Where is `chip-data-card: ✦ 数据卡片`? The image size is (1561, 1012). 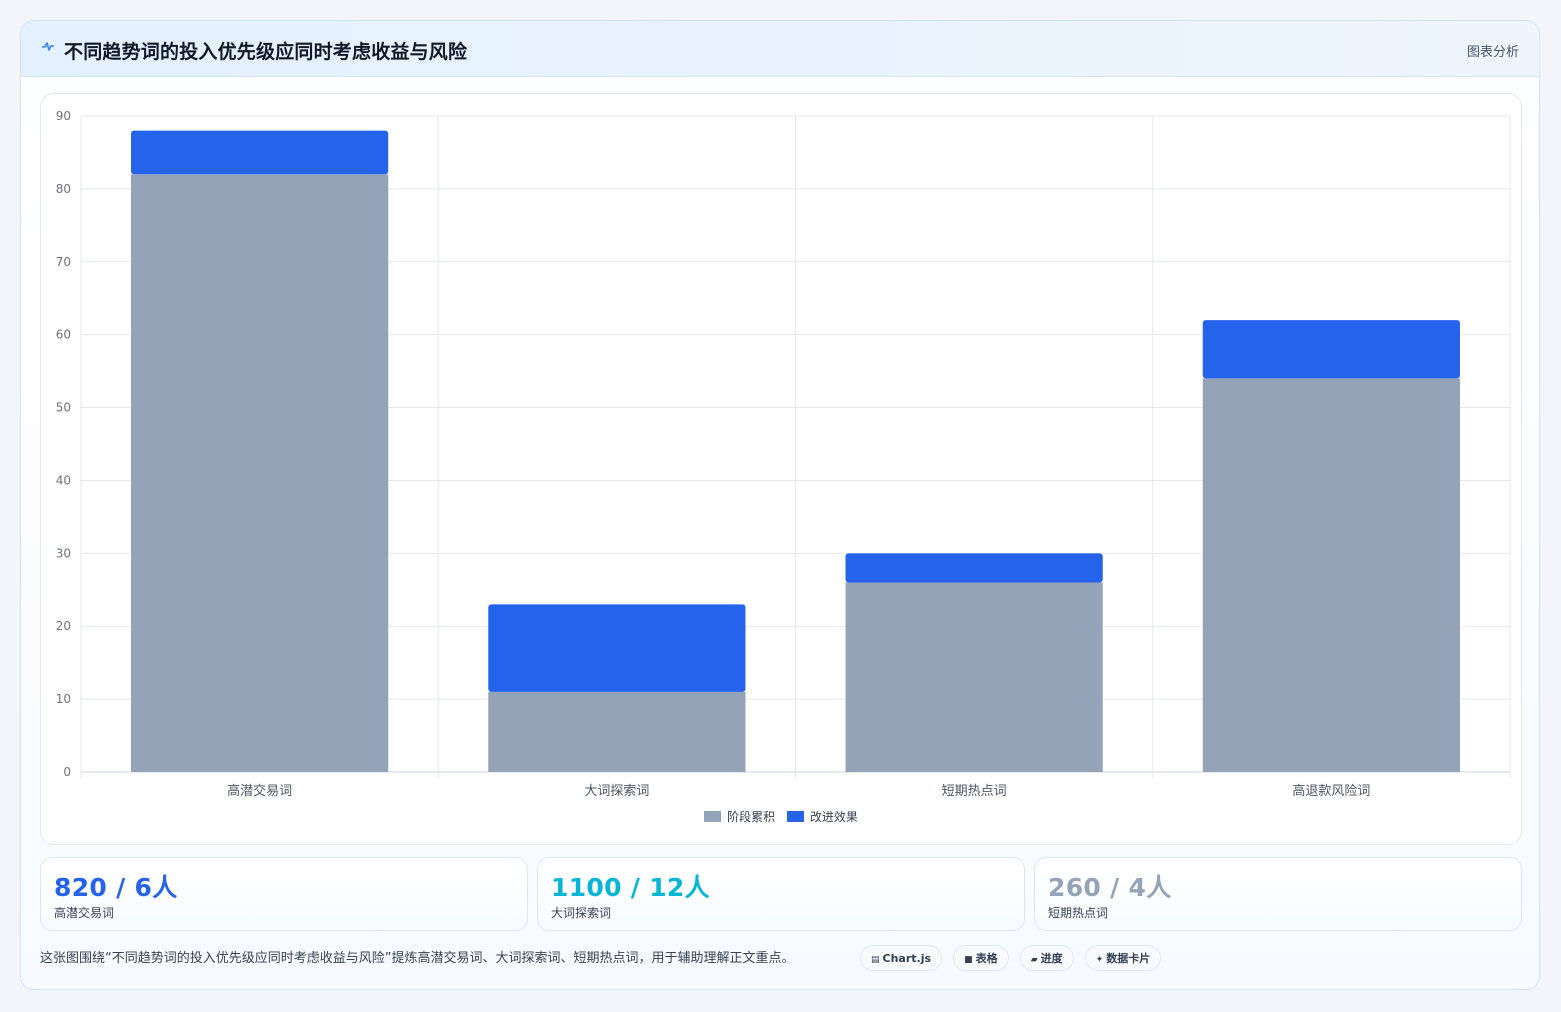 chip-data-card: ✦ 数据卡片 is located at coordinates (1123, 958).